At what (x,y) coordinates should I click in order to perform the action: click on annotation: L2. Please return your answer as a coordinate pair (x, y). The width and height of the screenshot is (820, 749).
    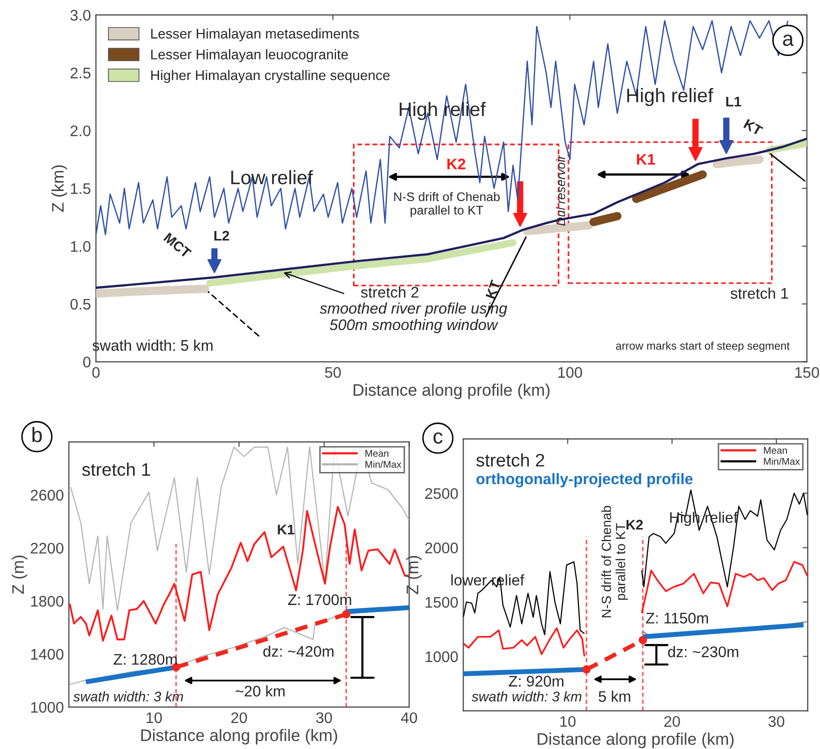
    Looking at the image, I should click on (222, 235).